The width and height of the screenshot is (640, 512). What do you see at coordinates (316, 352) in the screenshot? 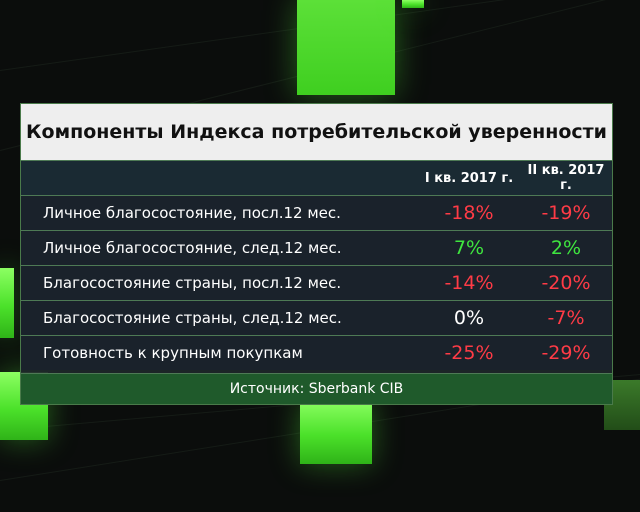
I see `table-row: Готовность к крупным покупкам -25% -29%` at bounding box center [316, 352].